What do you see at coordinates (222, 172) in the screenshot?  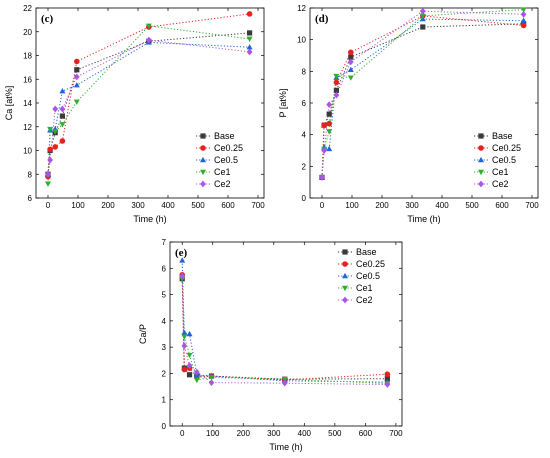 I see `legend-label: Ce1` at bounding box center [222, 172].